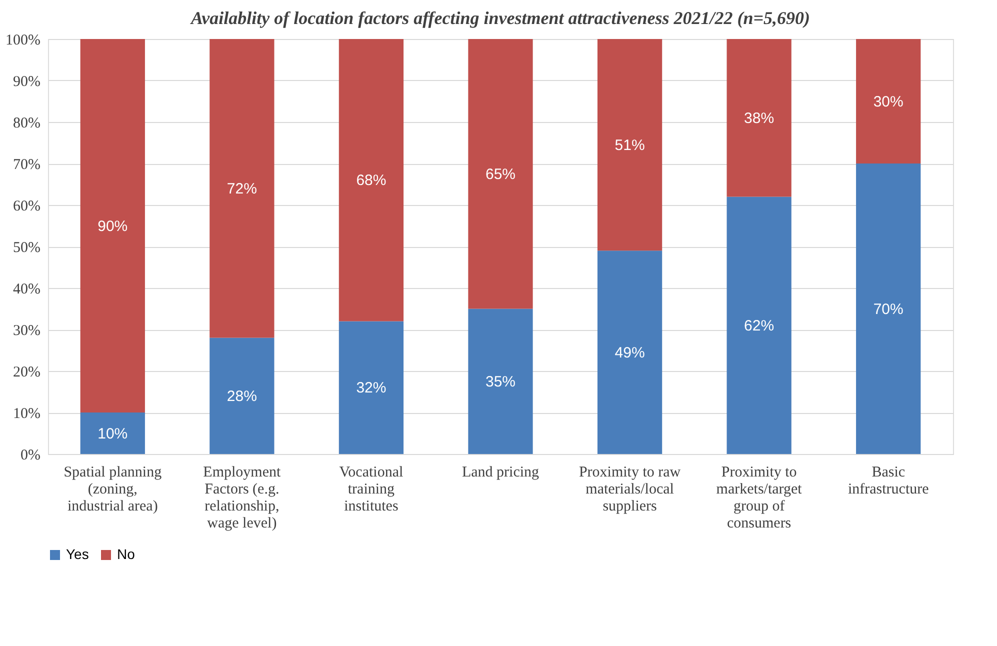 The height and width of the screenshot is (646, 997). Describe the element at coordinates (126, 554) in the screenshot. I see `legend-label: No` at that location.